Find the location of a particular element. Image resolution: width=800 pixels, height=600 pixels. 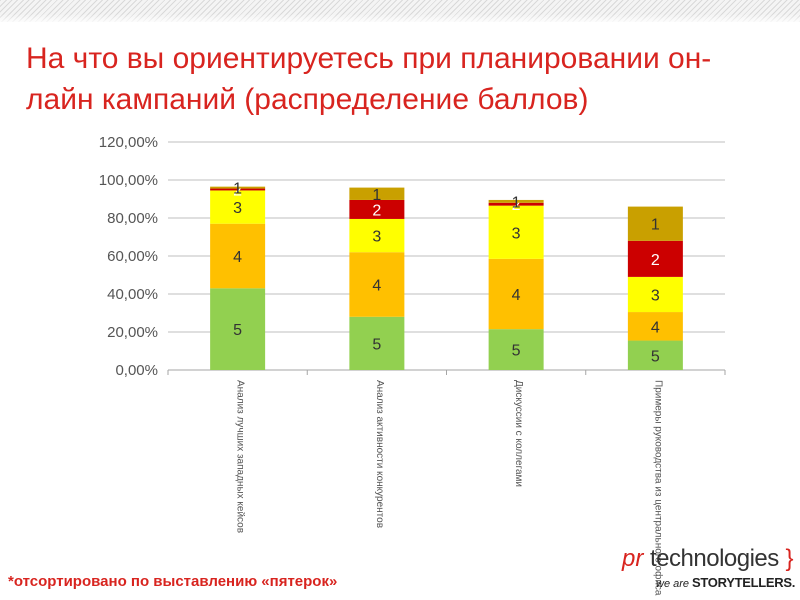

x-category-label: Дискуссии с коллегами is located at coordinates (518, 433).